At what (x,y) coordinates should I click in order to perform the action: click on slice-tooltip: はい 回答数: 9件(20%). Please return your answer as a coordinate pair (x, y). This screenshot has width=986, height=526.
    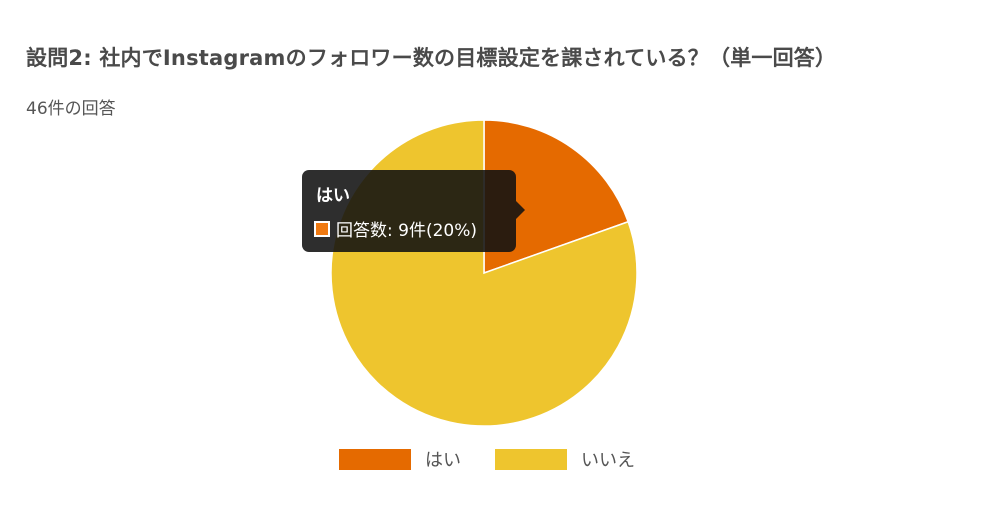
    Looking at the image, I should click on (413, 211).